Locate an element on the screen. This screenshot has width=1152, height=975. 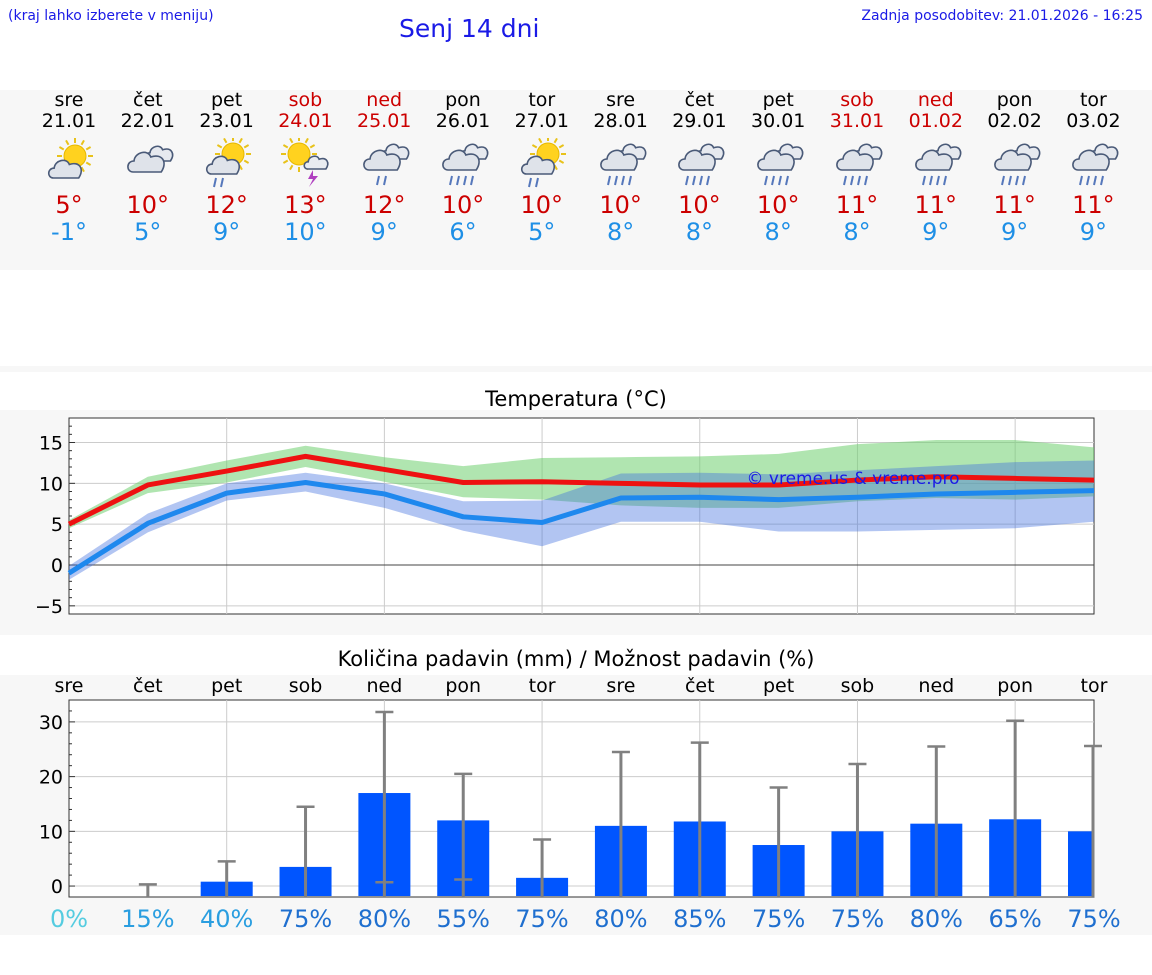
temp-min: -1° is located at coordinates (69, 232).